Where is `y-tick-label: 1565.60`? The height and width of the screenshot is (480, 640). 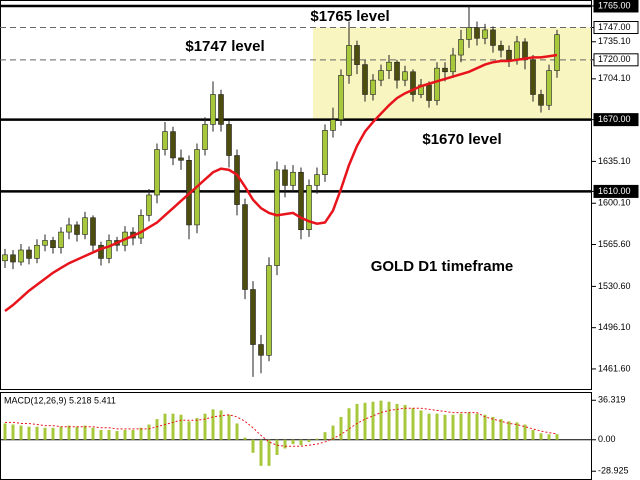
y-tick-label: 1565.60 is located at coordinates (614, 244).